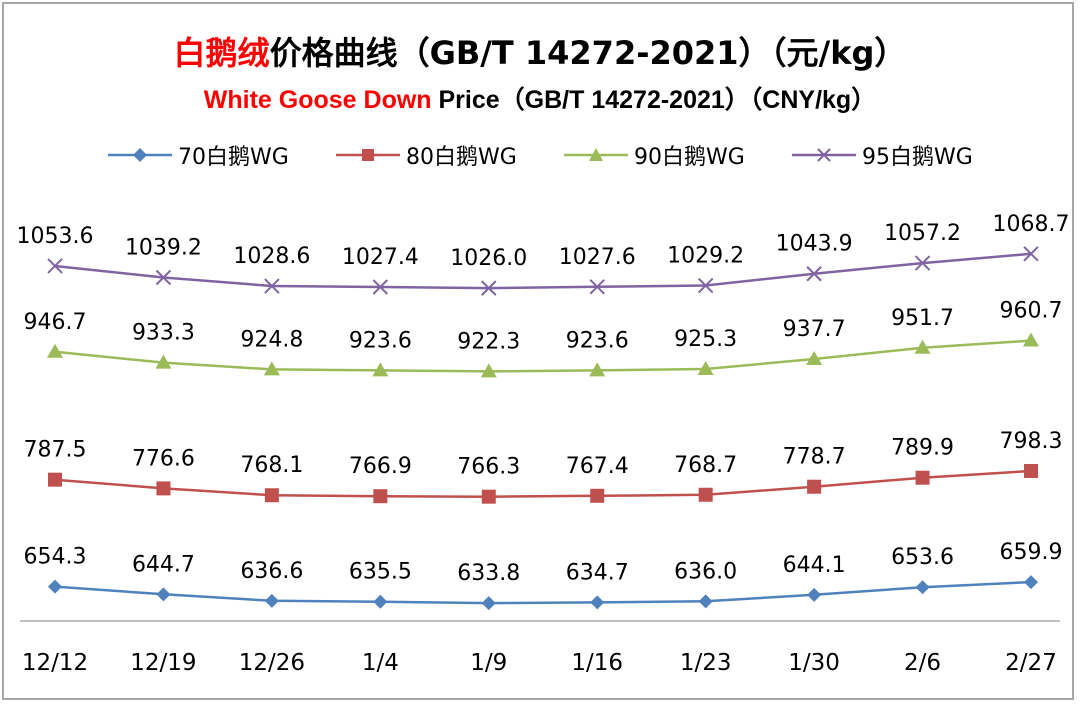  Describe the element at coordinates (488, 258) in the screenshot. I see `data-label: 1026.0` at that location.